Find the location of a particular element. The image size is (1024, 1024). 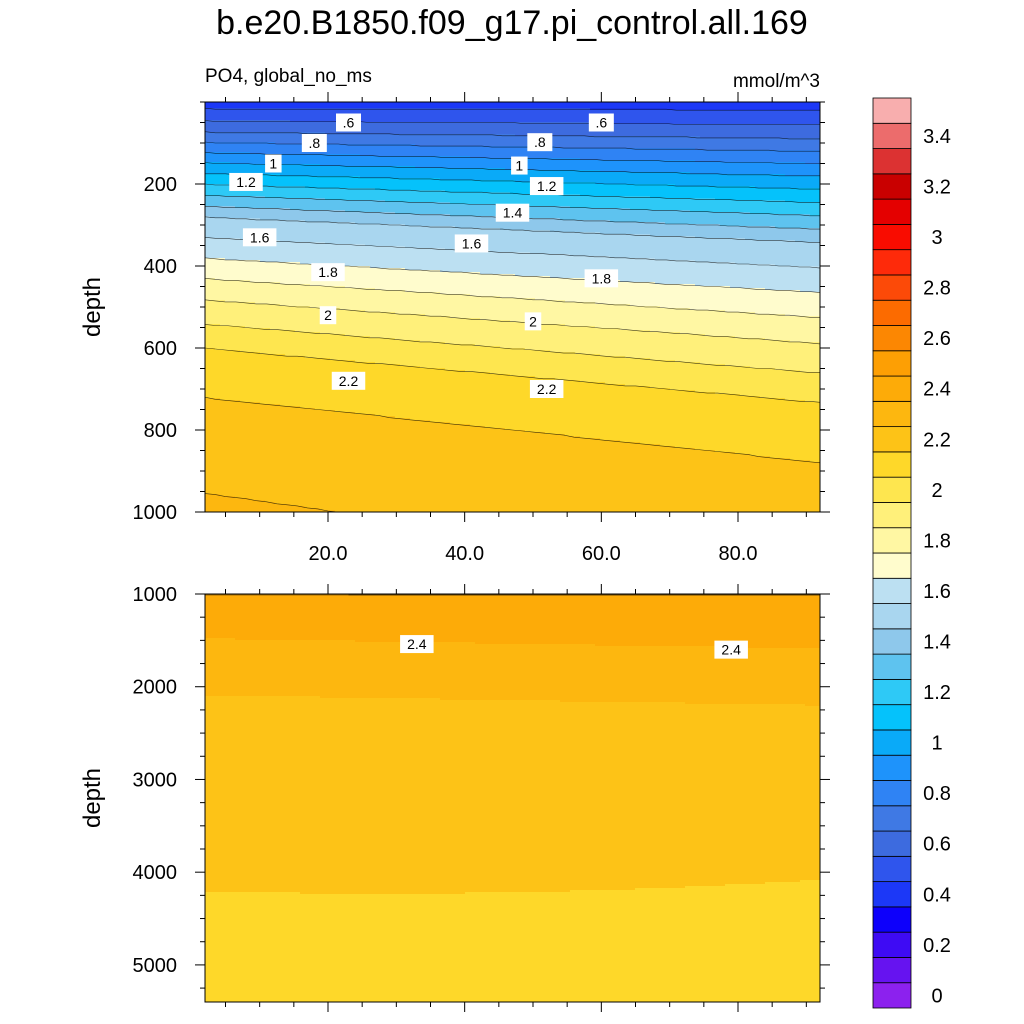

colorbar-tick-label: 2.2 is located at coordinates (937, 440).